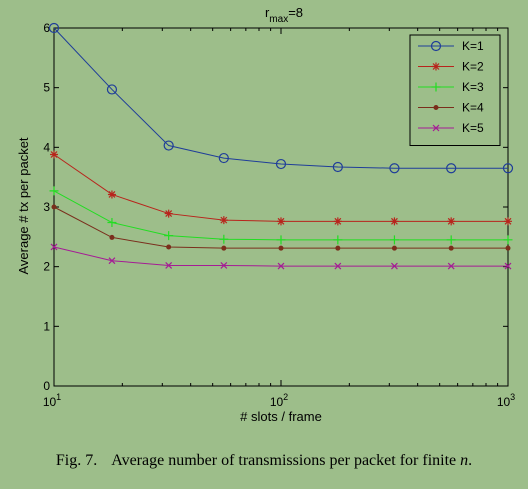 The height and width of the screenshot is (489, 528). I want to click on y-tick-label: 4, so click(46, 147).